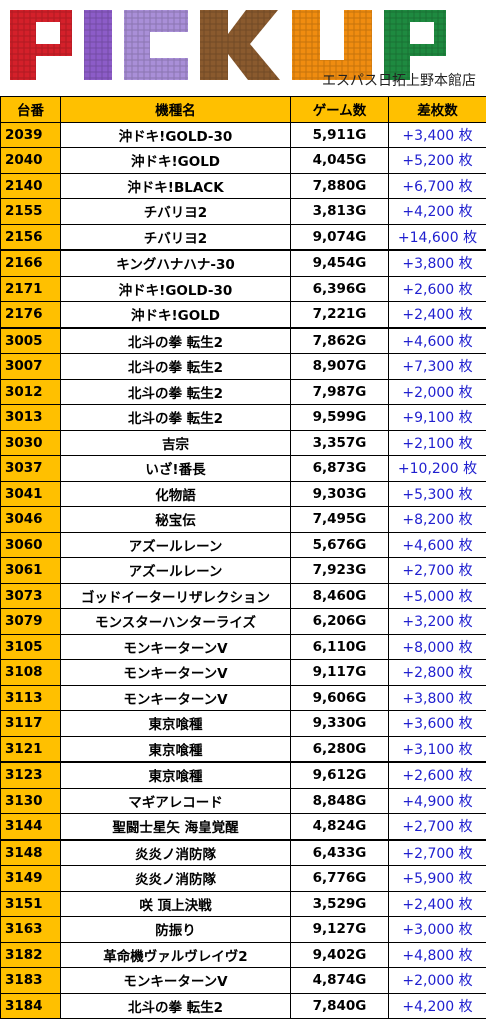 This screenshot has width=486, height=1020. What do you see at coordinates (30, 263) in the screenshot?
I see `machine-number-cell: 2166` at bounding box center [30, 263].